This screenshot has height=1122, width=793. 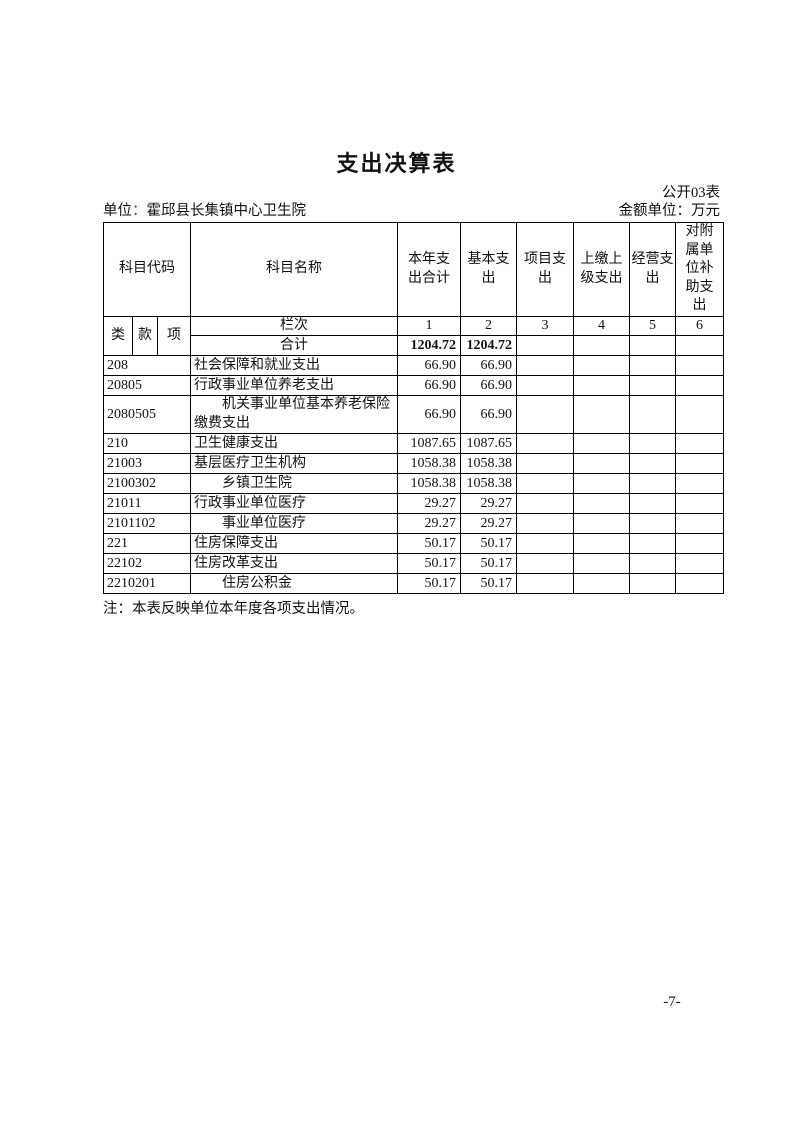 I want to click on lanci-col-6: 6, so click(x=699, y=326).